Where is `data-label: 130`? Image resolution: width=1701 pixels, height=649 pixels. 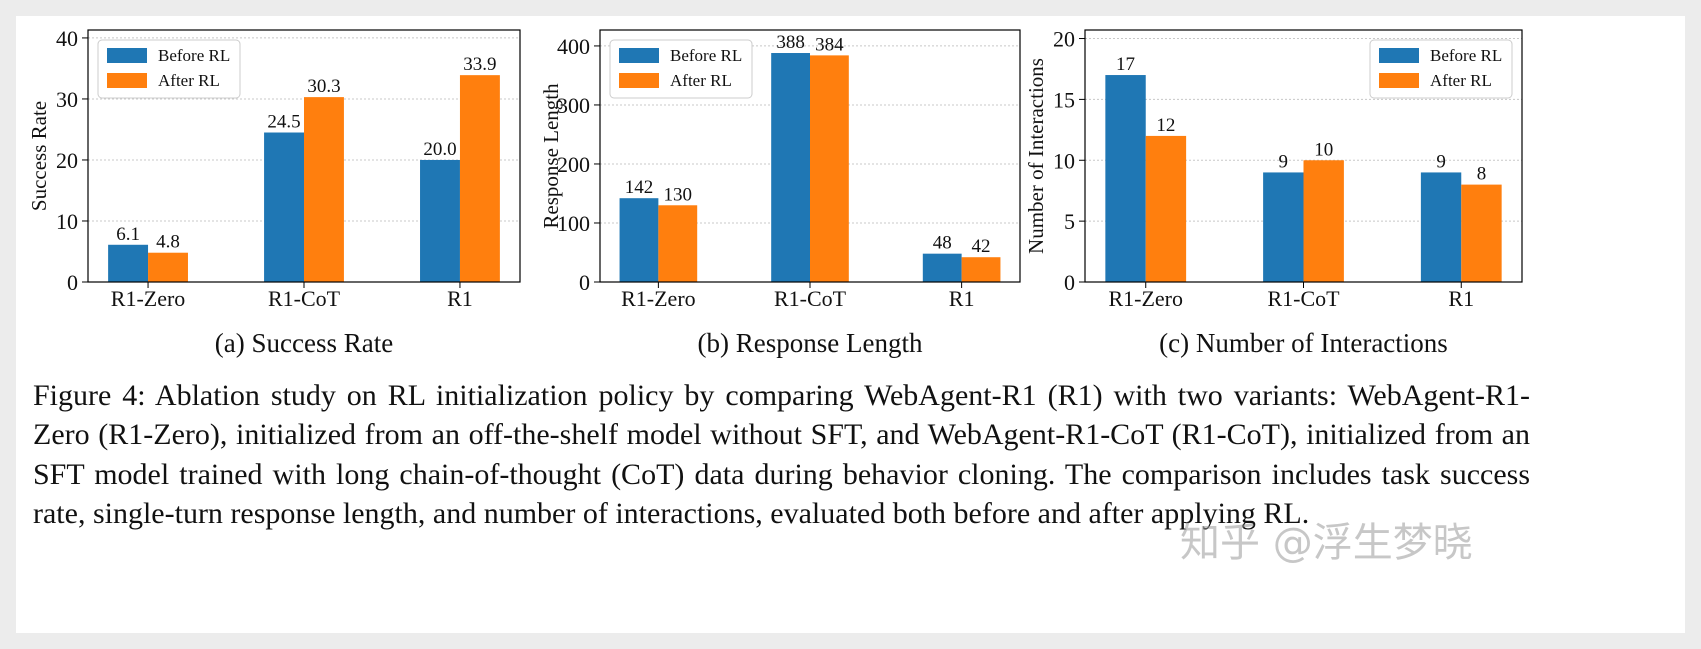 data-label: 130 is located at coordinates (678, 194).